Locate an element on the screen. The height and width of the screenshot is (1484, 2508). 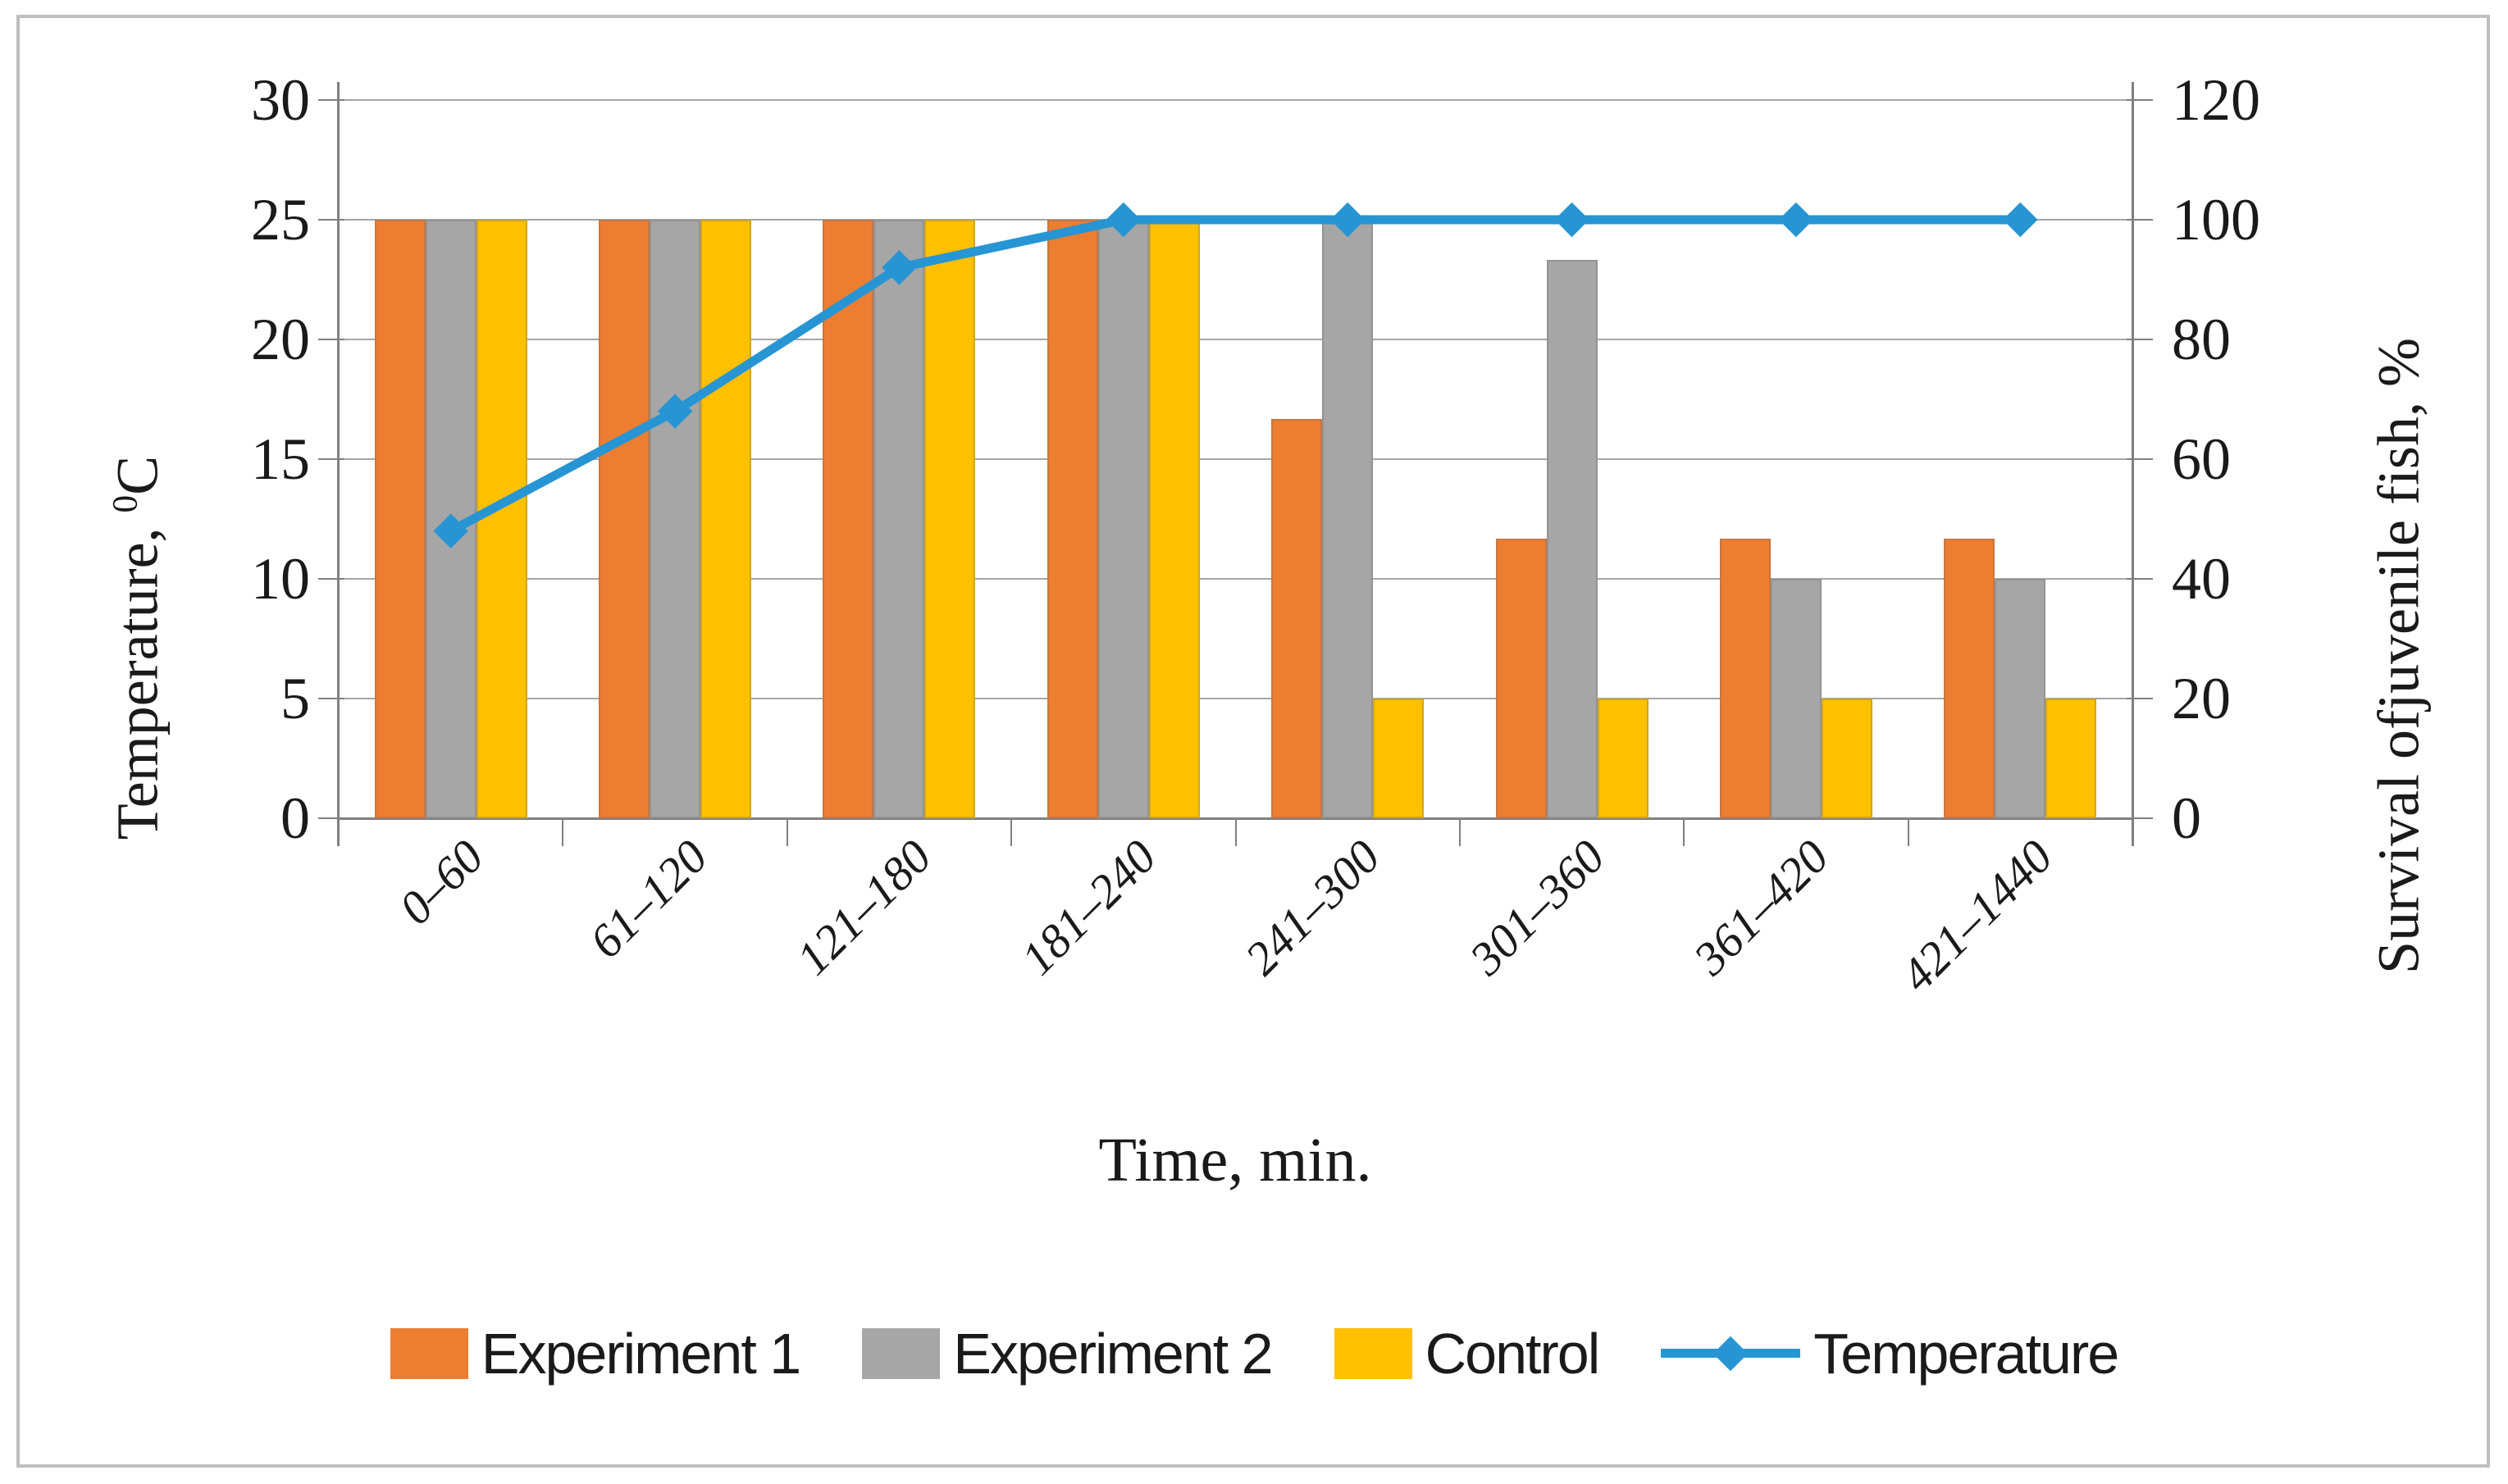
legend-diamond-icon is located at coordinates (1731, 1354).